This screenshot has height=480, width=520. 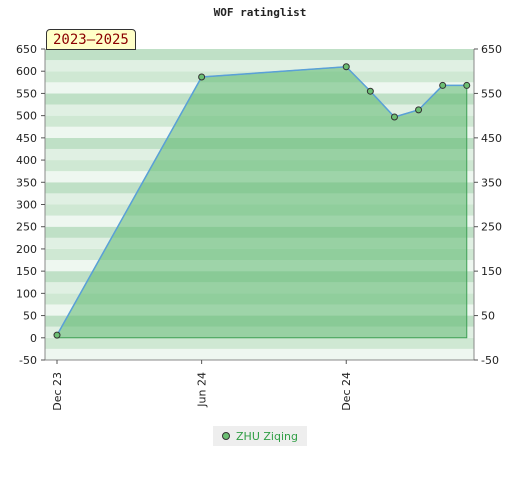 What do you see at coordinates (346, 391) in the screenshot?
I see `x-tick-label: Dec 24` at bounding box center [346, 391].